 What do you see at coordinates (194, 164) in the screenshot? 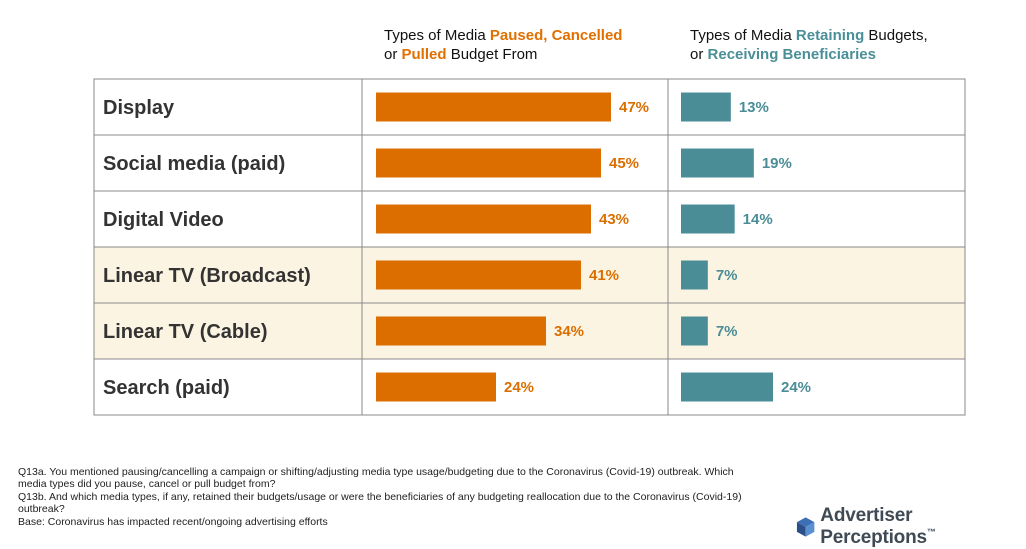
I see `category-label: Social media (paid)` at bounding box center [194, 164].